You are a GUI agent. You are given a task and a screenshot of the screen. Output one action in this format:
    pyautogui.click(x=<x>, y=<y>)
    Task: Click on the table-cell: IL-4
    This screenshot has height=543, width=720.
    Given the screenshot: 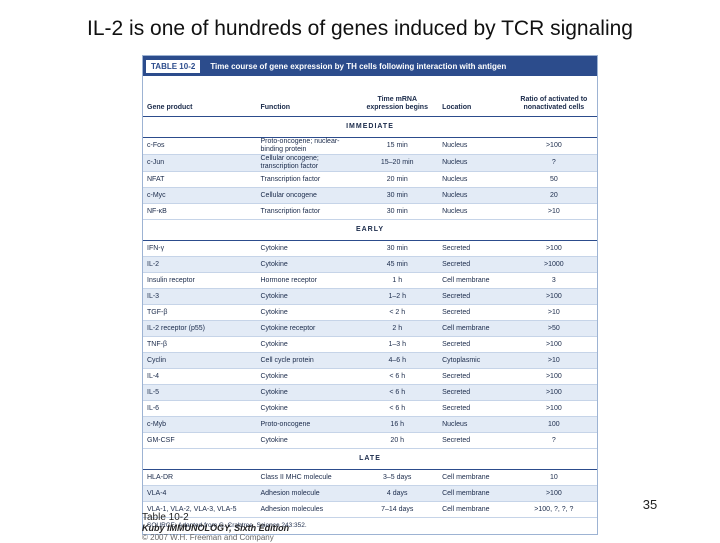 What is the action you would take?
    pyautogui.click(x=200, y=376)
    